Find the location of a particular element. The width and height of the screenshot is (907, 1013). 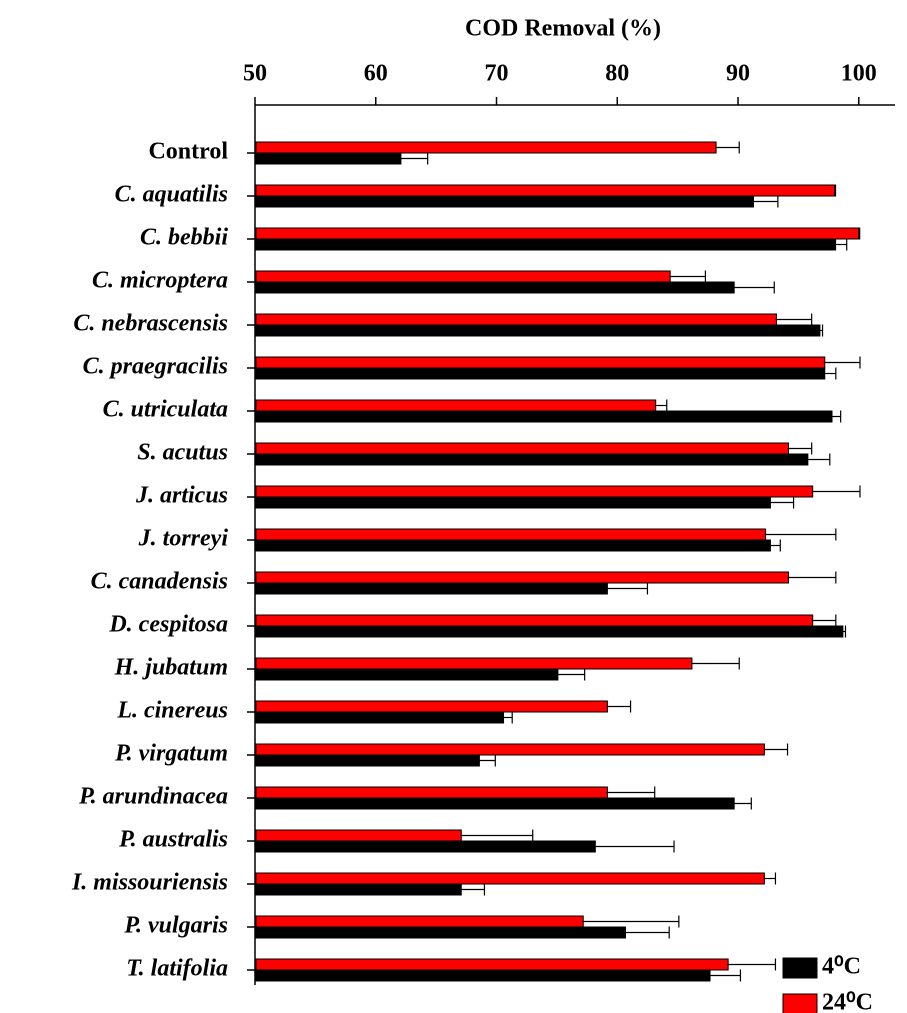

x-tick-label: 60 is located at coordinates (376, 74).